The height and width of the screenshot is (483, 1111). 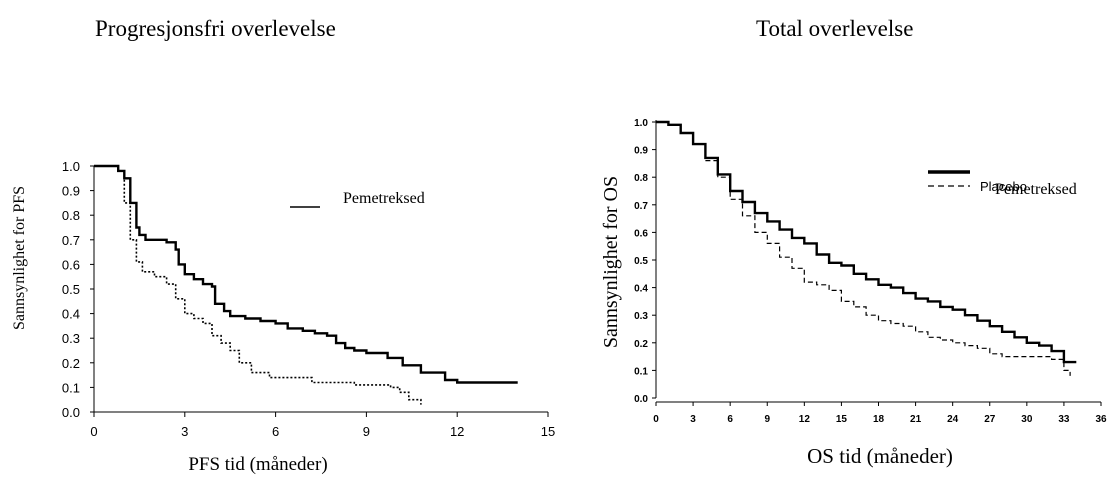 I want to click on os-y-tick-label: 0.2, so click(x=641, y=344).